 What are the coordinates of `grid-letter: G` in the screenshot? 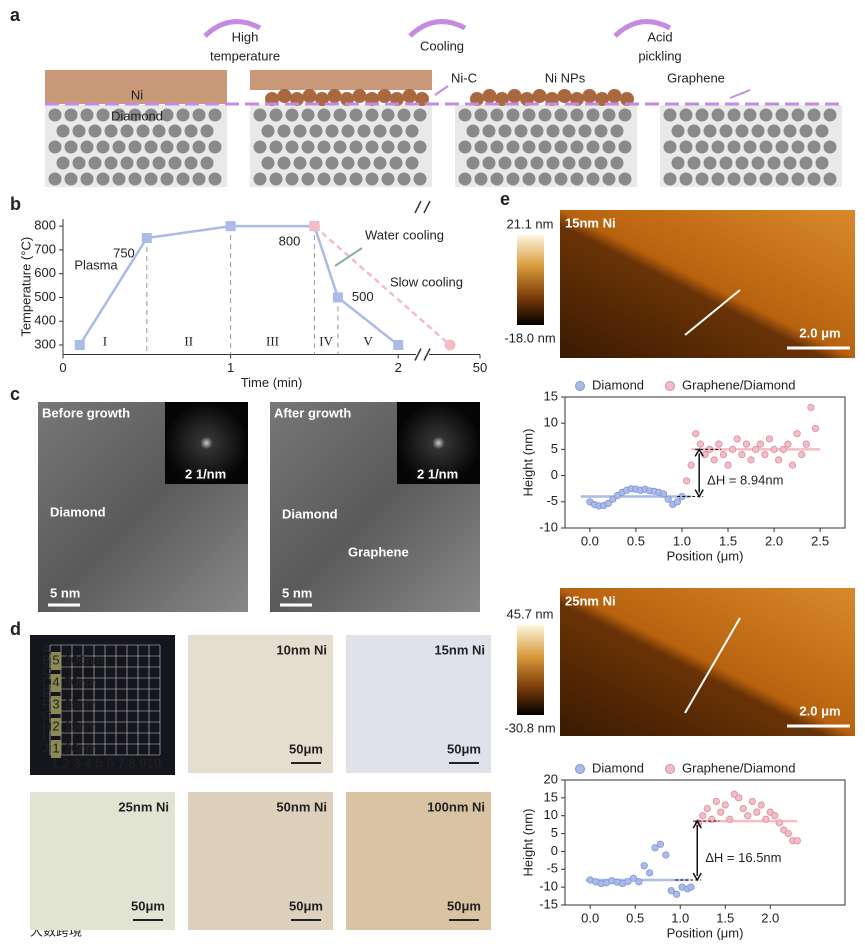 It's located at (47, 714).